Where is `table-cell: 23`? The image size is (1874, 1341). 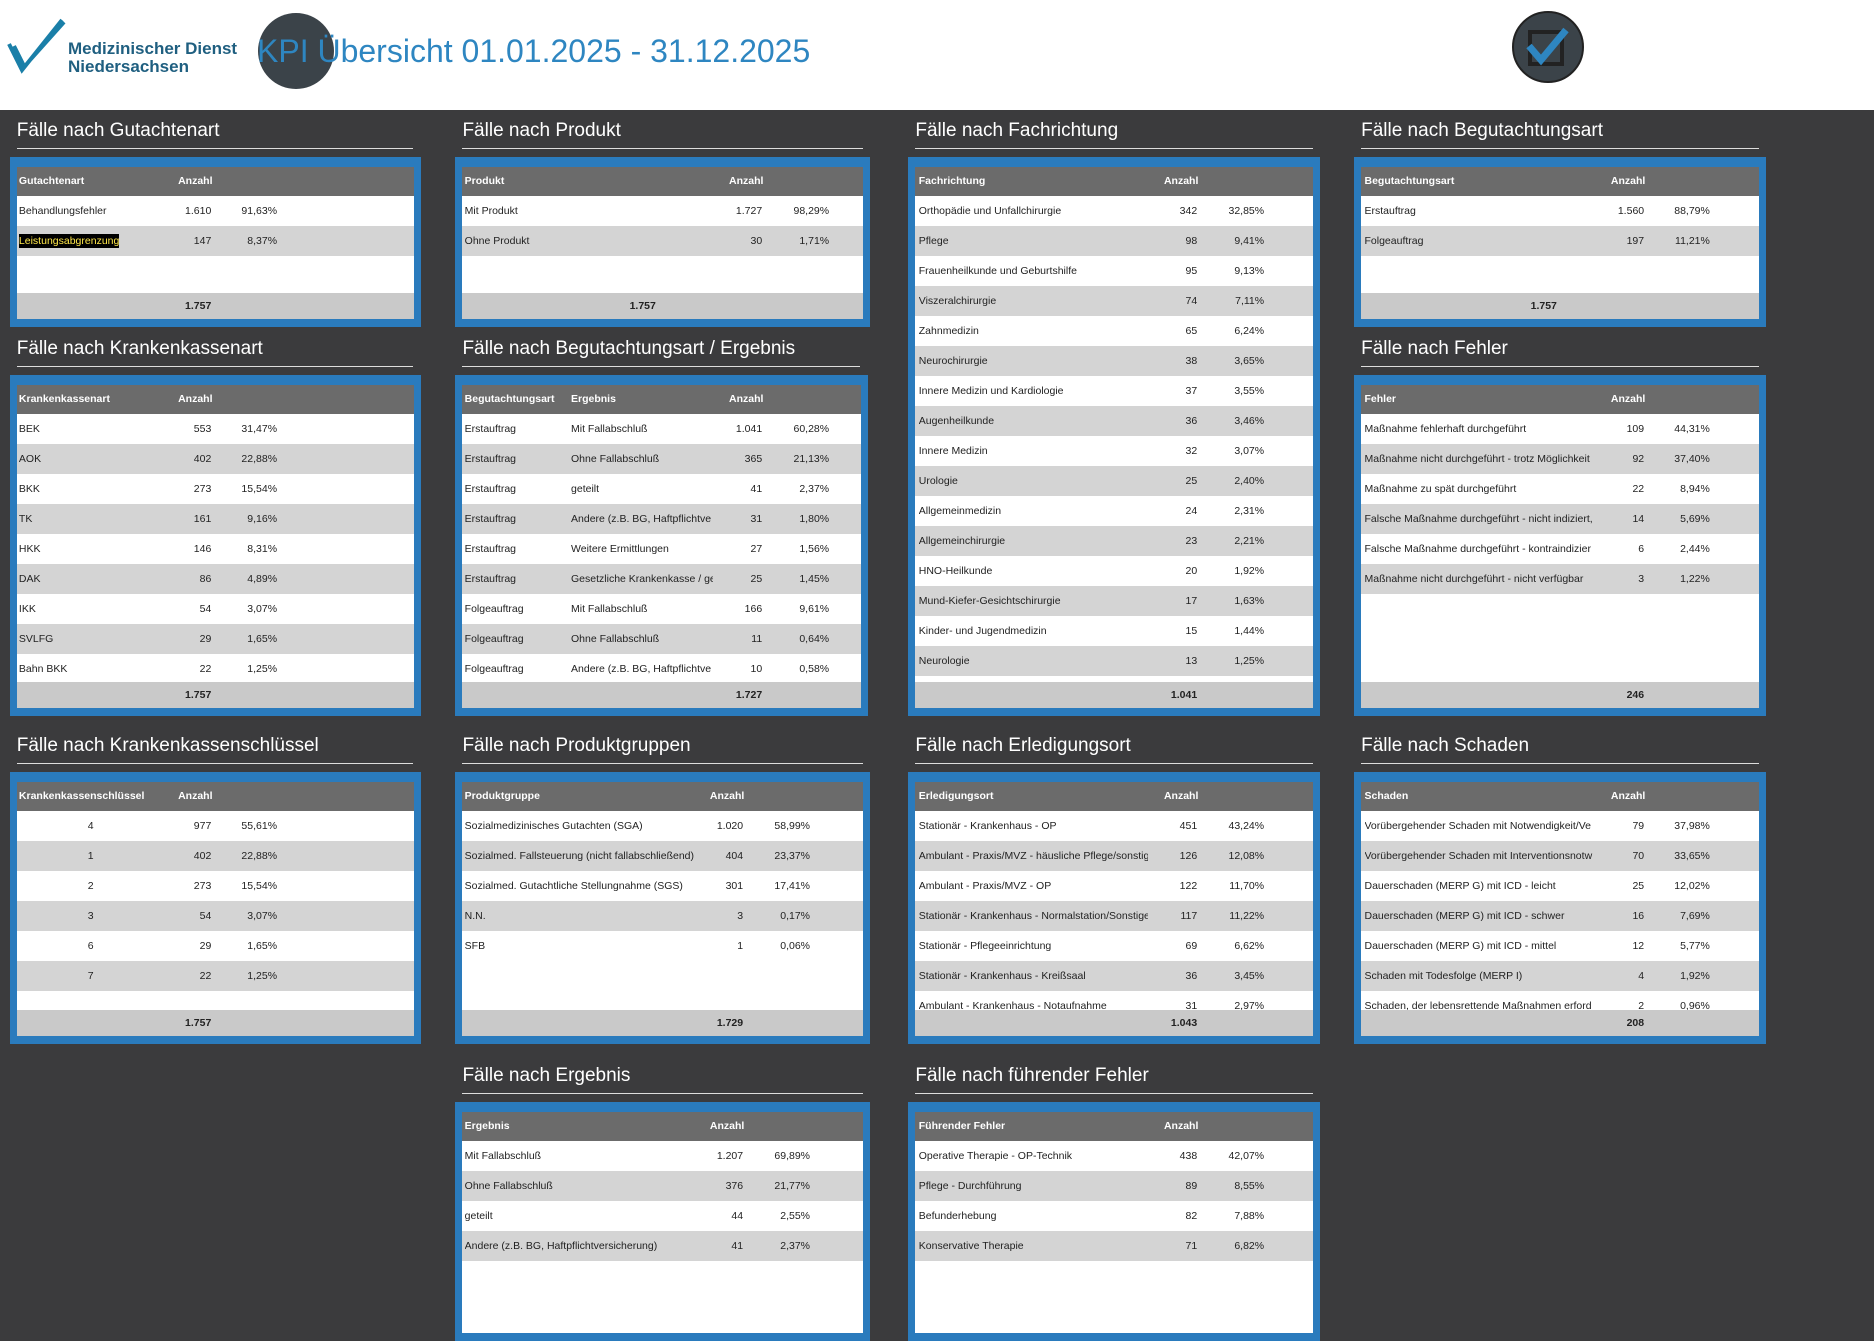 table-cell: 23 is located at coordinates (1191, 540).